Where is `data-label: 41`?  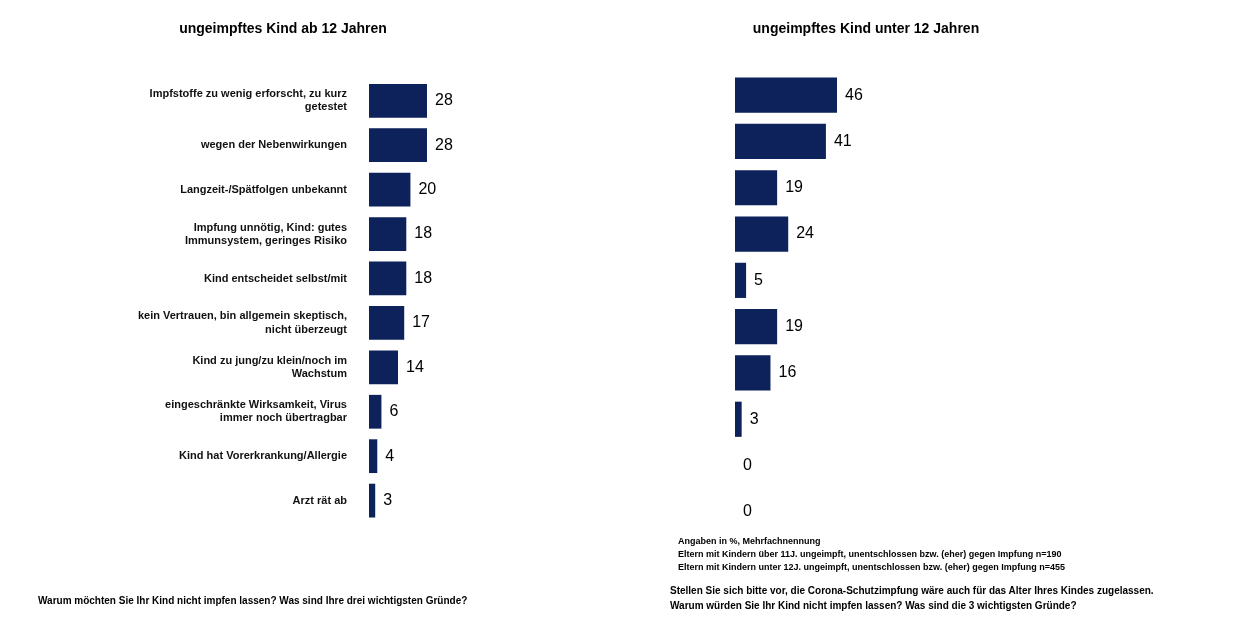
data-label: 41 is located at coordinates (842, 140).